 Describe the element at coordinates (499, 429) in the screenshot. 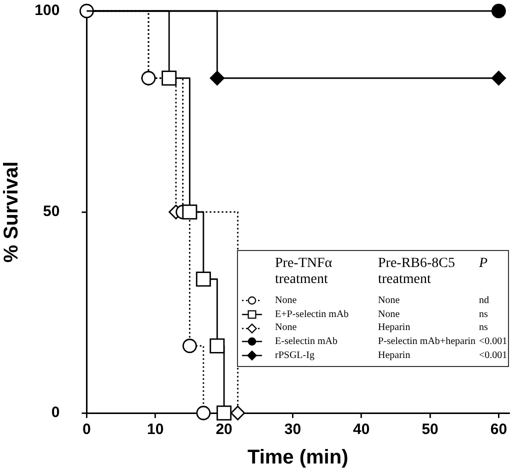

I see `x-tick-label: 60` at that location.